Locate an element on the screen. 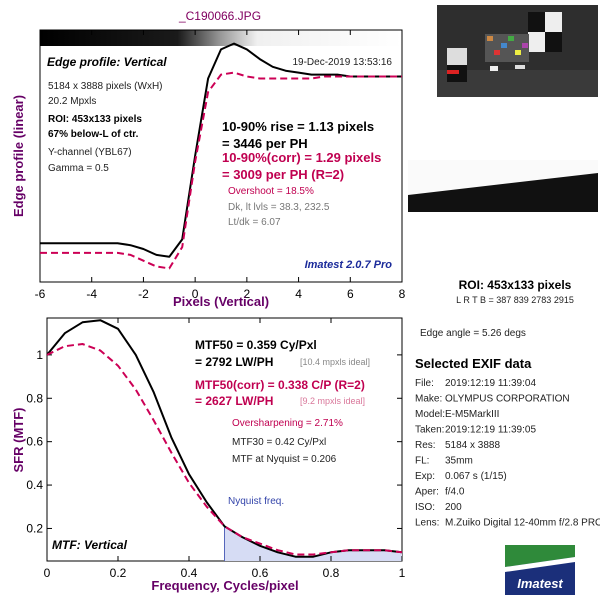 This screenshot has width=600, height=600. exif-label: Exp: is located at coordinates (425, 476).